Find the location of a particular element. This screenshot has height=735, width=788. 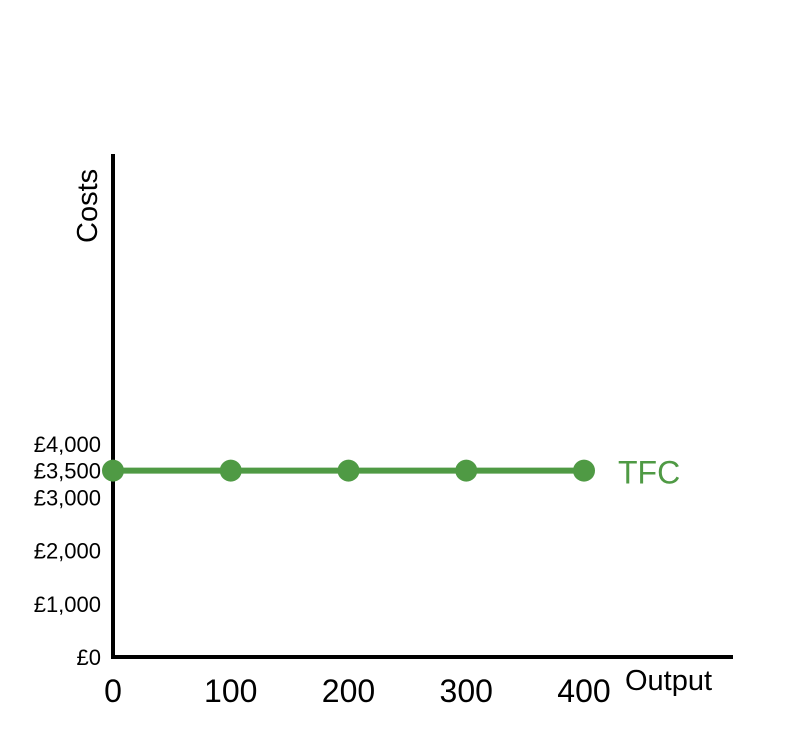

x-tick-label: 200 is located at coordinates (348, 691).